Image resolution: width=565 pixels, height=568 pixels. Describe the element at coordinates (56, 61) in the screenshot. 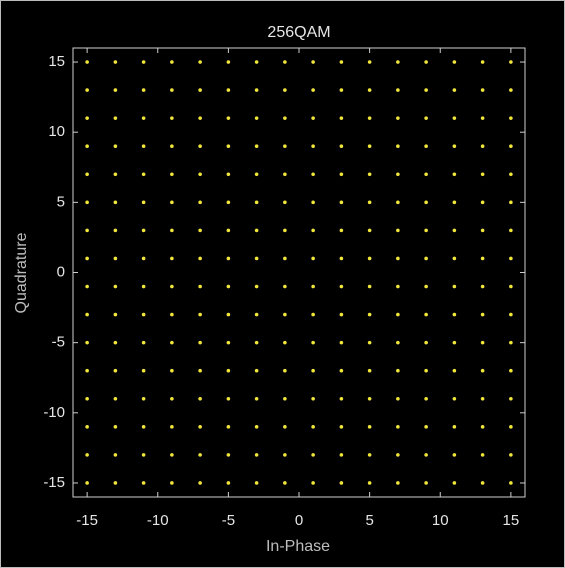

I see `y-tick-label: 15` at that location.